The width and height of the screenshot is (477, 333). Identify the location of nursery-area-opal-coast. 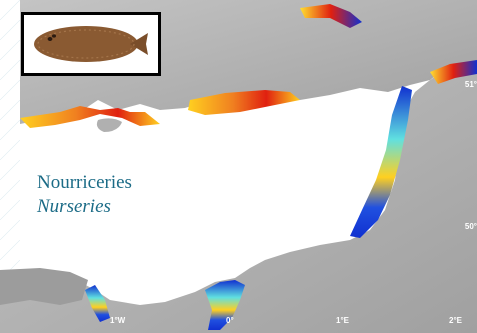
(381, 162).